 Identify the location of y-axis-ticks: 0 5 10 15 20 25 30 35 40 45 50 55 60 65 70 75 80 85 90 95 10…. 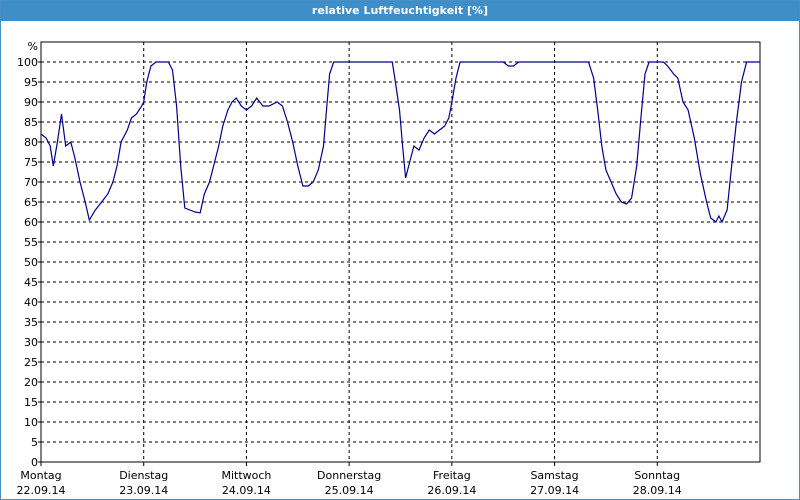
(29, 262).